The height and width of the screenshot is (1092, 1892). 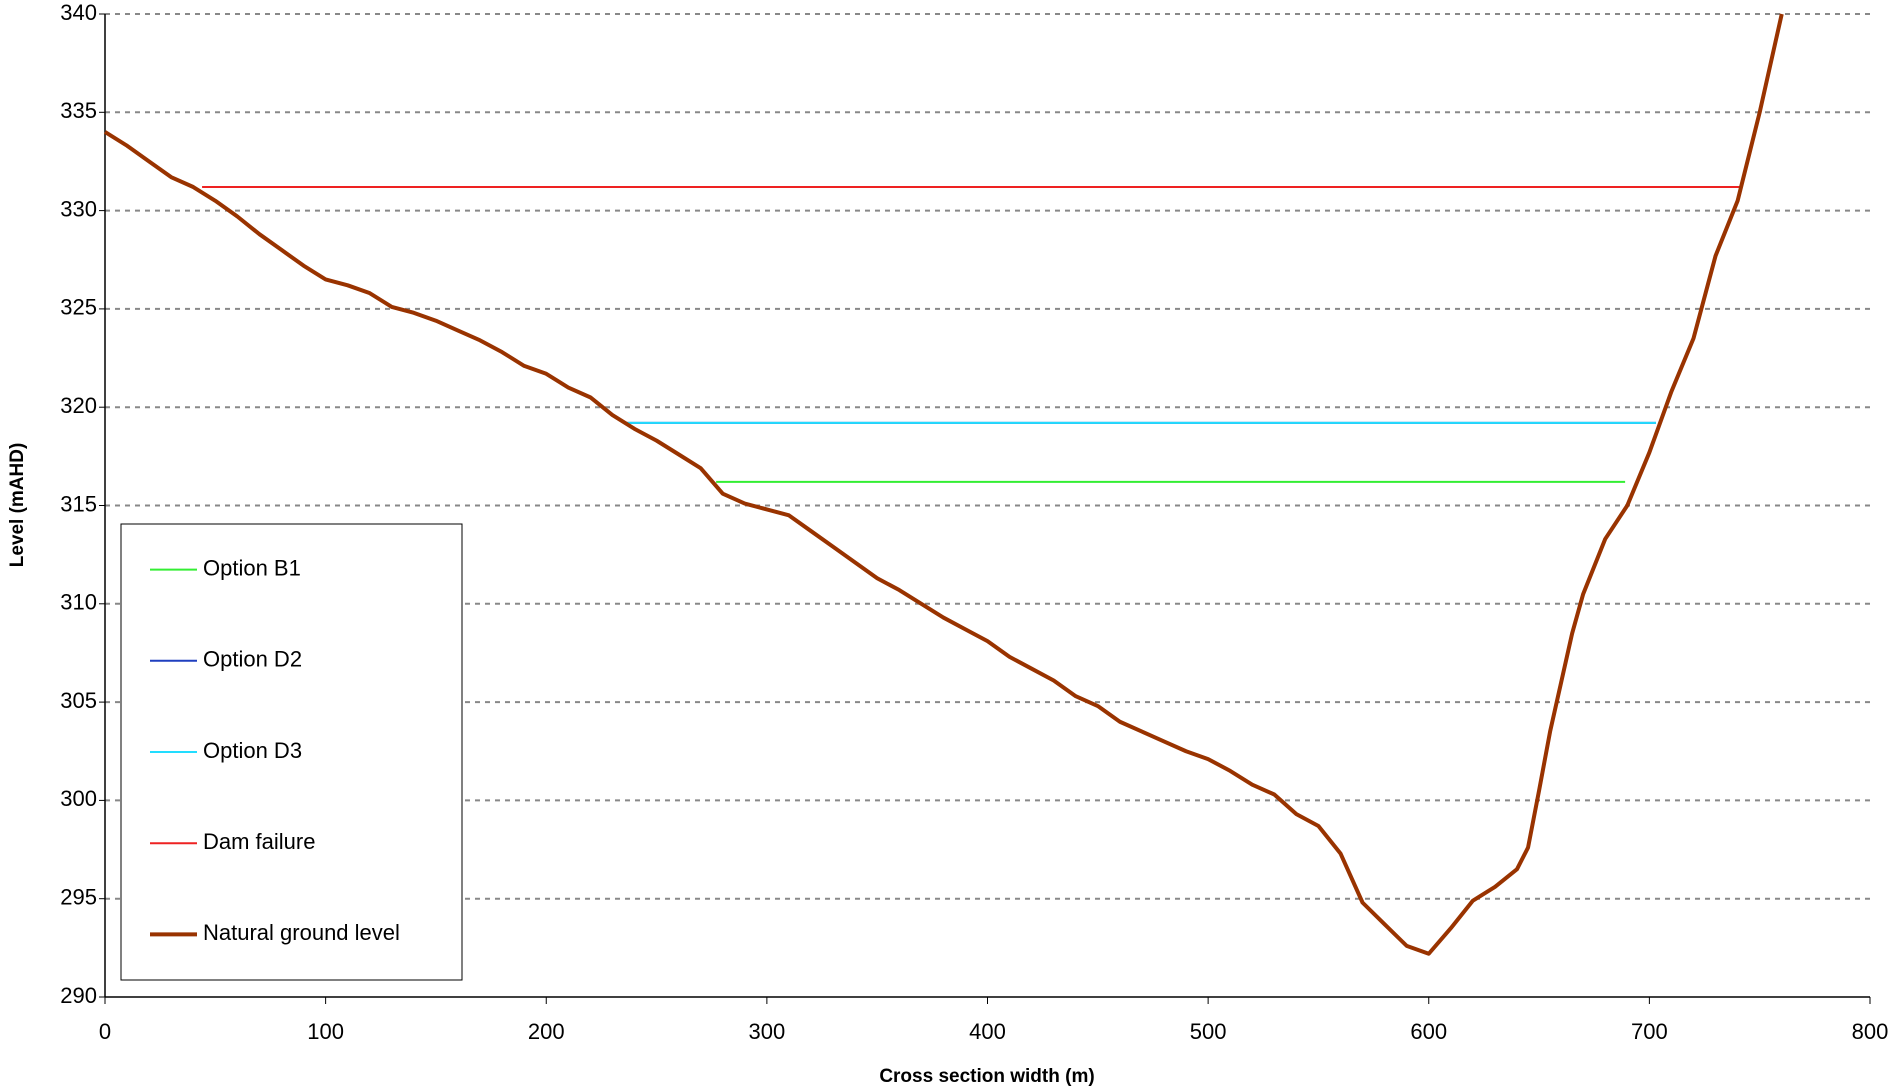 I want to click on legend-label: Option D3, so click(x=252, y=750).